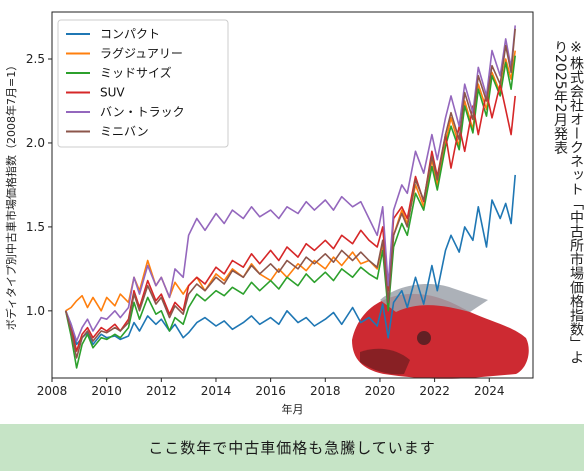 This screenshot has width=584, height=471. I want to click on legend-label: ミッドサイズ, so click(136, 72).